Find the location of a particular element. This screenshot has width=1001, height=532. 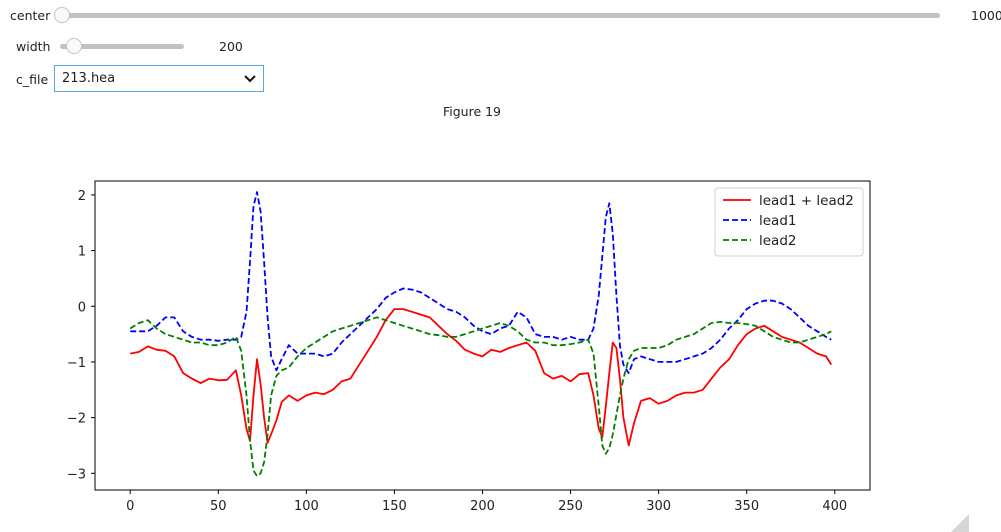

legend-label: lead1 + lead2 is located at coordinates (806, 201).